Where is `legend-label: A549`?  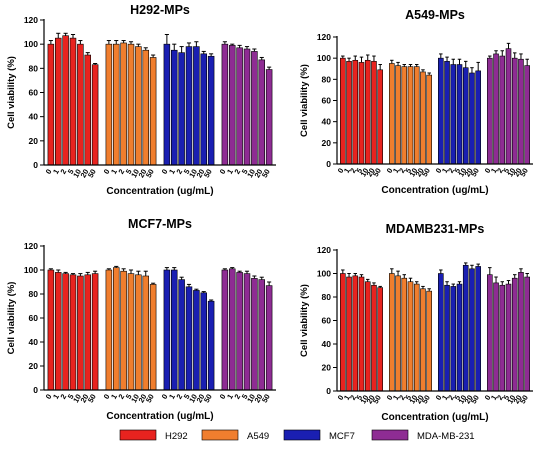
legend-label: A549 is located at coordinates (258, 436).